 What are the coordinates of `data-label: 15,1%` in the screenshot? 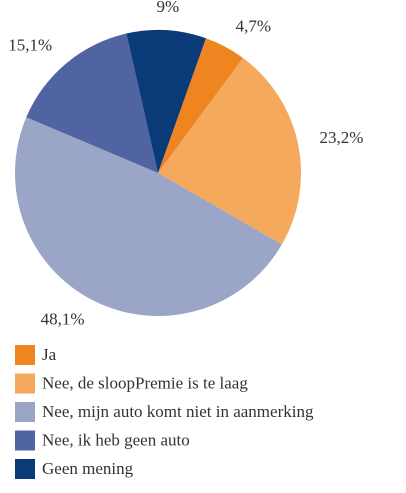 It's located at (30, 44).